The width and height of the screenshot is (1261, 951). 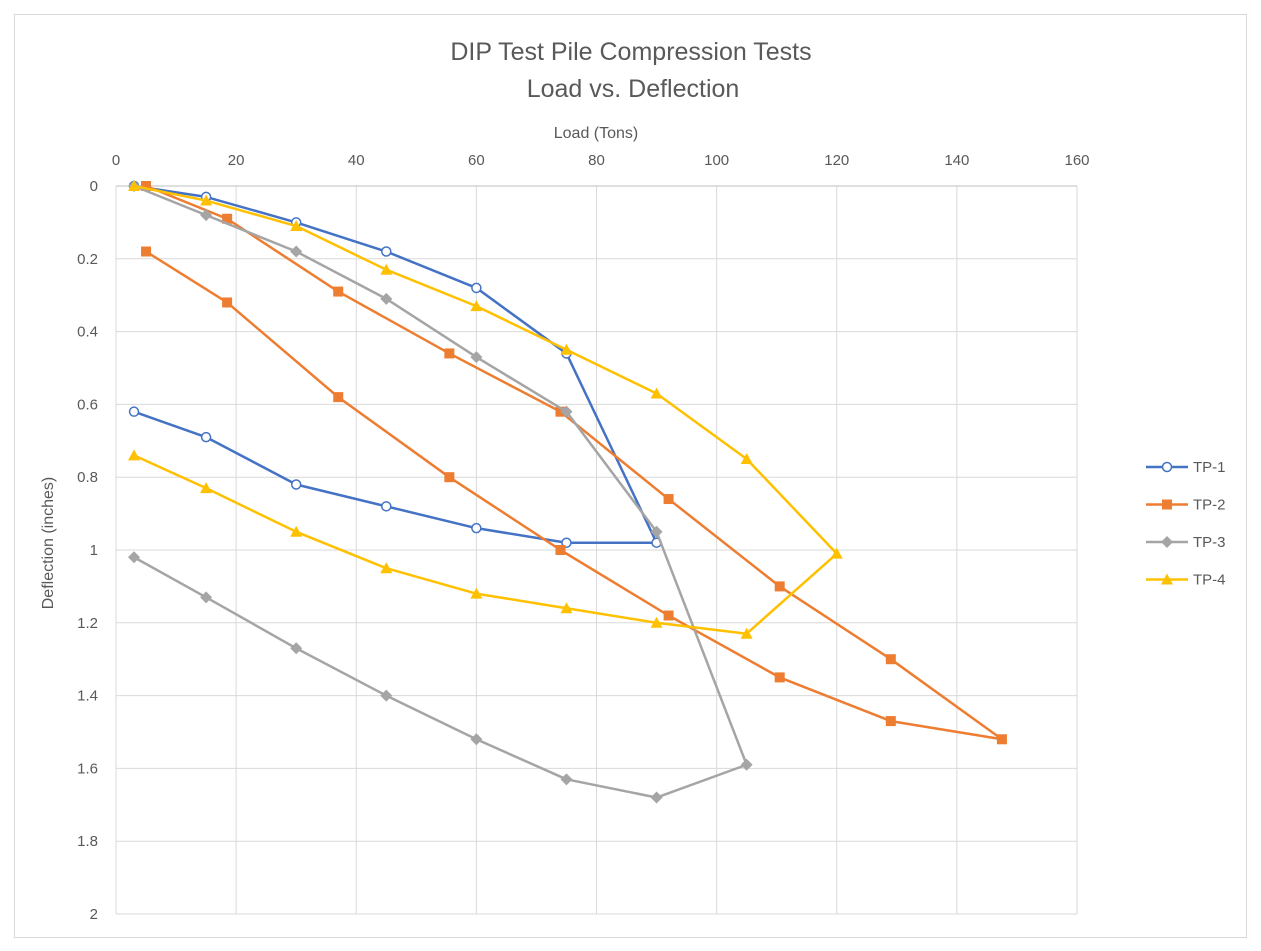 What do you see at coordinates (1186, 580) in the screenshot?
I see `legend-item-tp-4: TP-4` at bounding box center [1186, 580].